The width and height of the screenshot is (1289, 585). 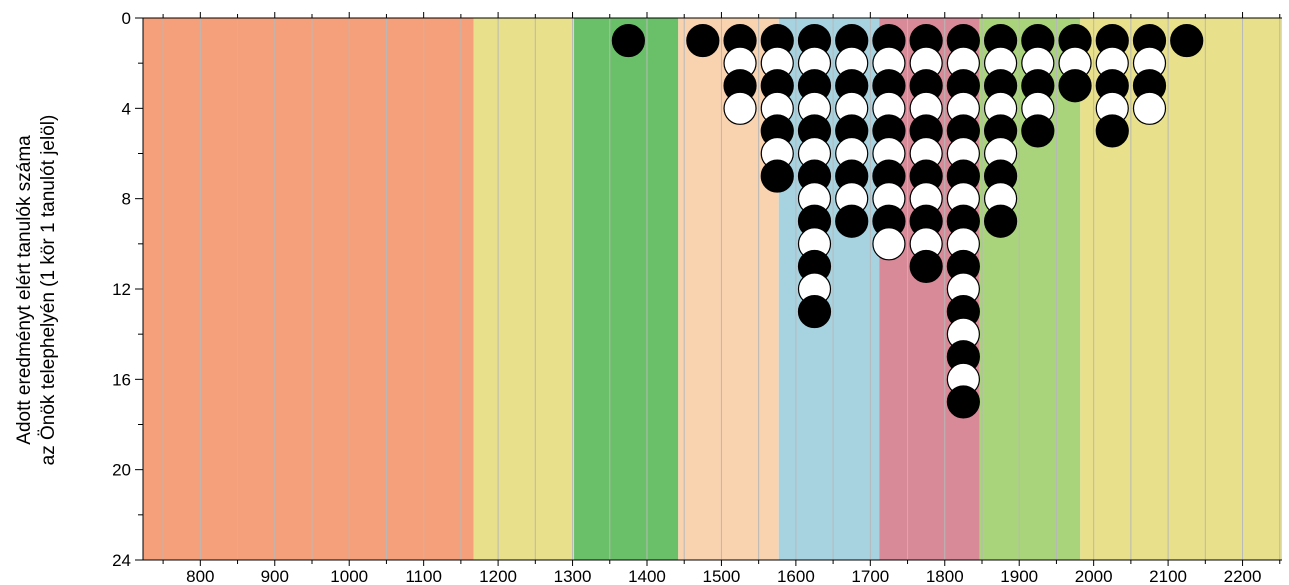 I want to click on x-tick-label: 1200, so click(x=498, y=576).